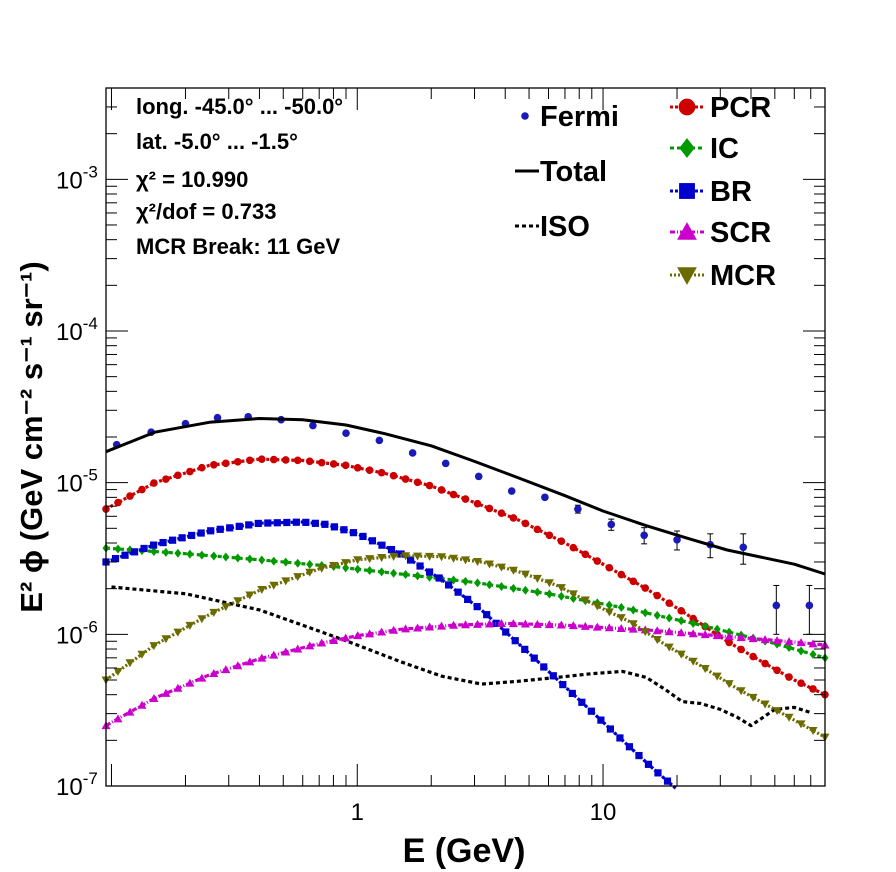 This screenshot has width=896, height=872. What do you see at coordinates (711, 192) in the screenshot?
I see `legend-entry-br: BR` at bounding box center [711, 192].